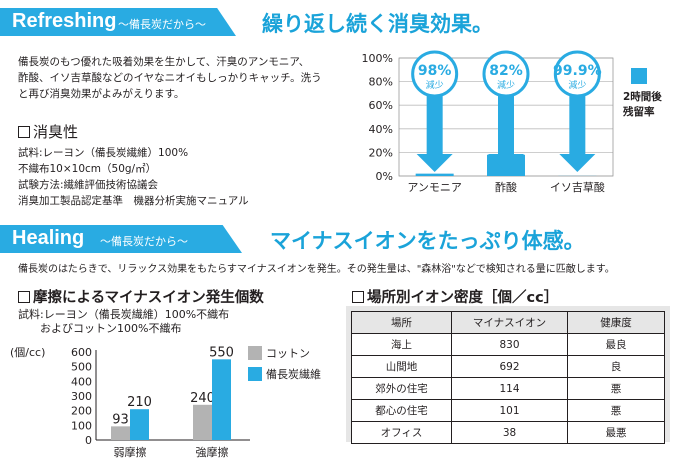 The image size is (690, 472). What do you see at coordinates (509, 366) in the screenshot?
I see `table-cell: 692` at bounding box center [509, 366].